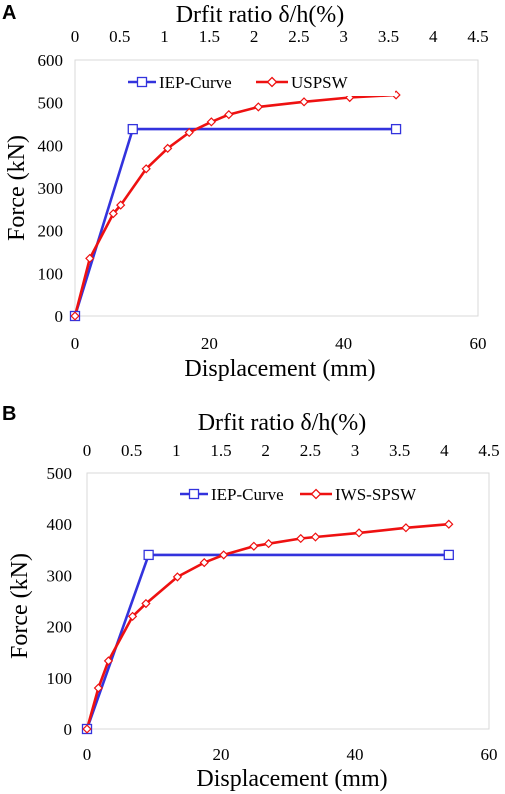  Describe the element at coordinates (9, 13) in the screenshot. I see `panel-letter-a: A` at that location.